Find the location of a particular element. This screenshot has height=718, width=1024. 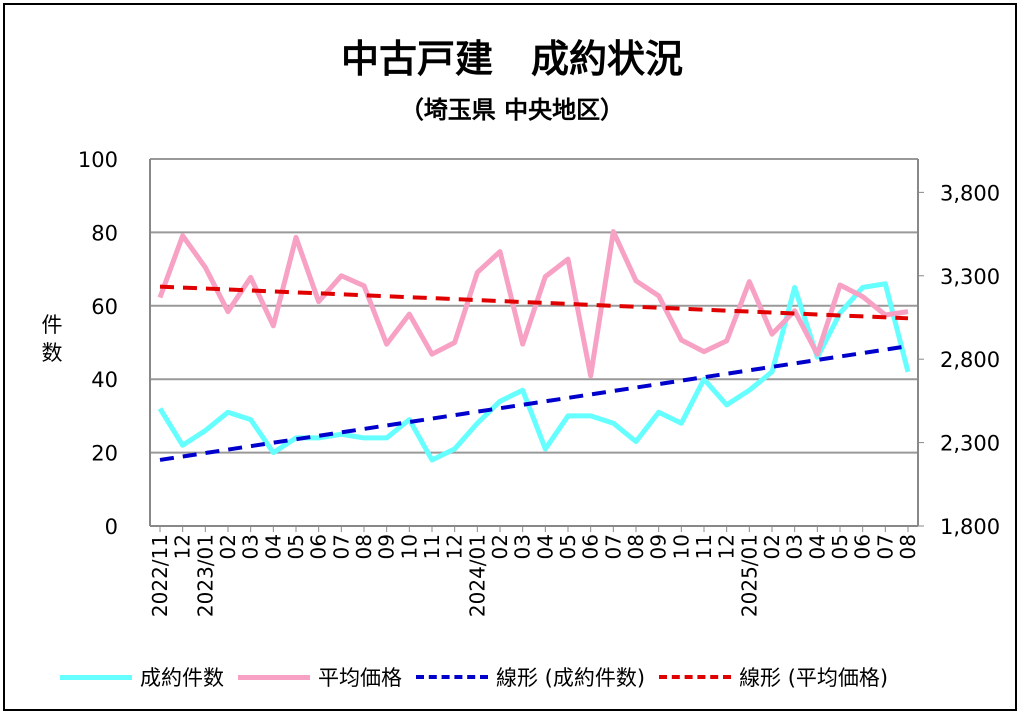

x-tick-label: 2022/11 is located at coordinates (160, 575).